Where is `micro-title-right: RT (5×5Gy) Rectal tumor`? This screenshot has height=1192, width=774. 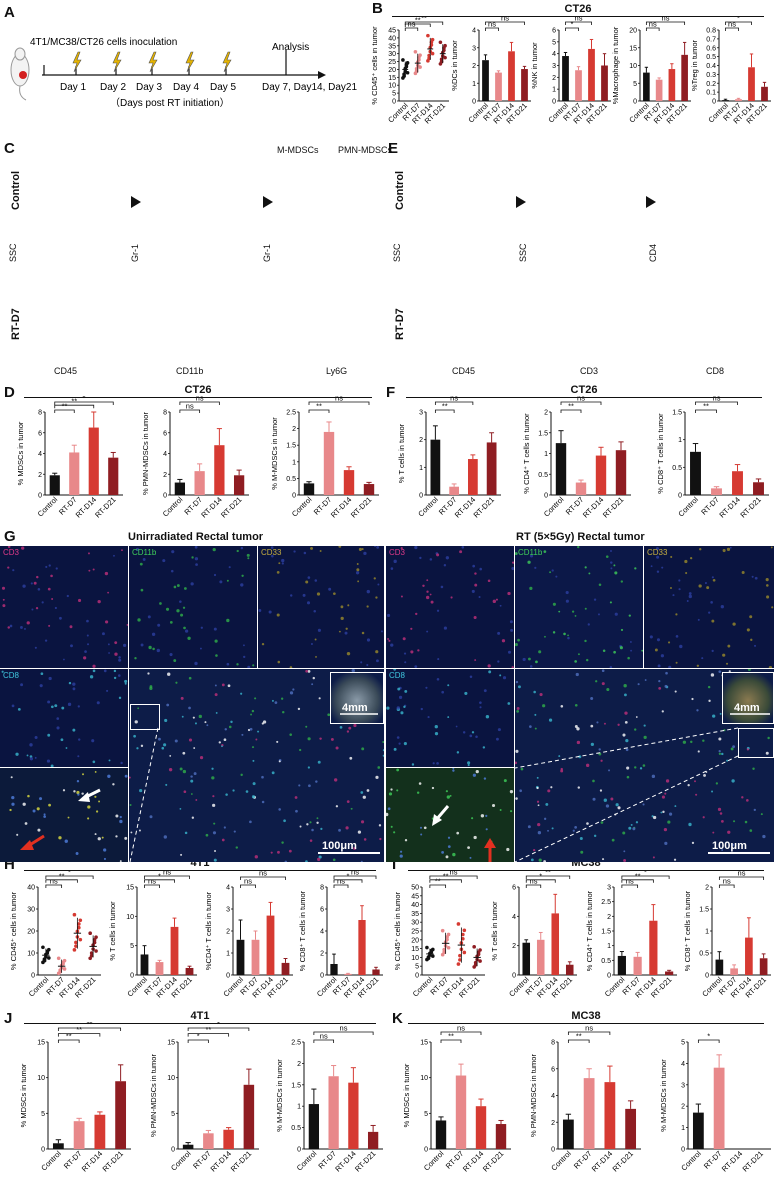 micro-title-right: RT (5×5Gy) Rectal tumor is located at coordinates (580, 537).